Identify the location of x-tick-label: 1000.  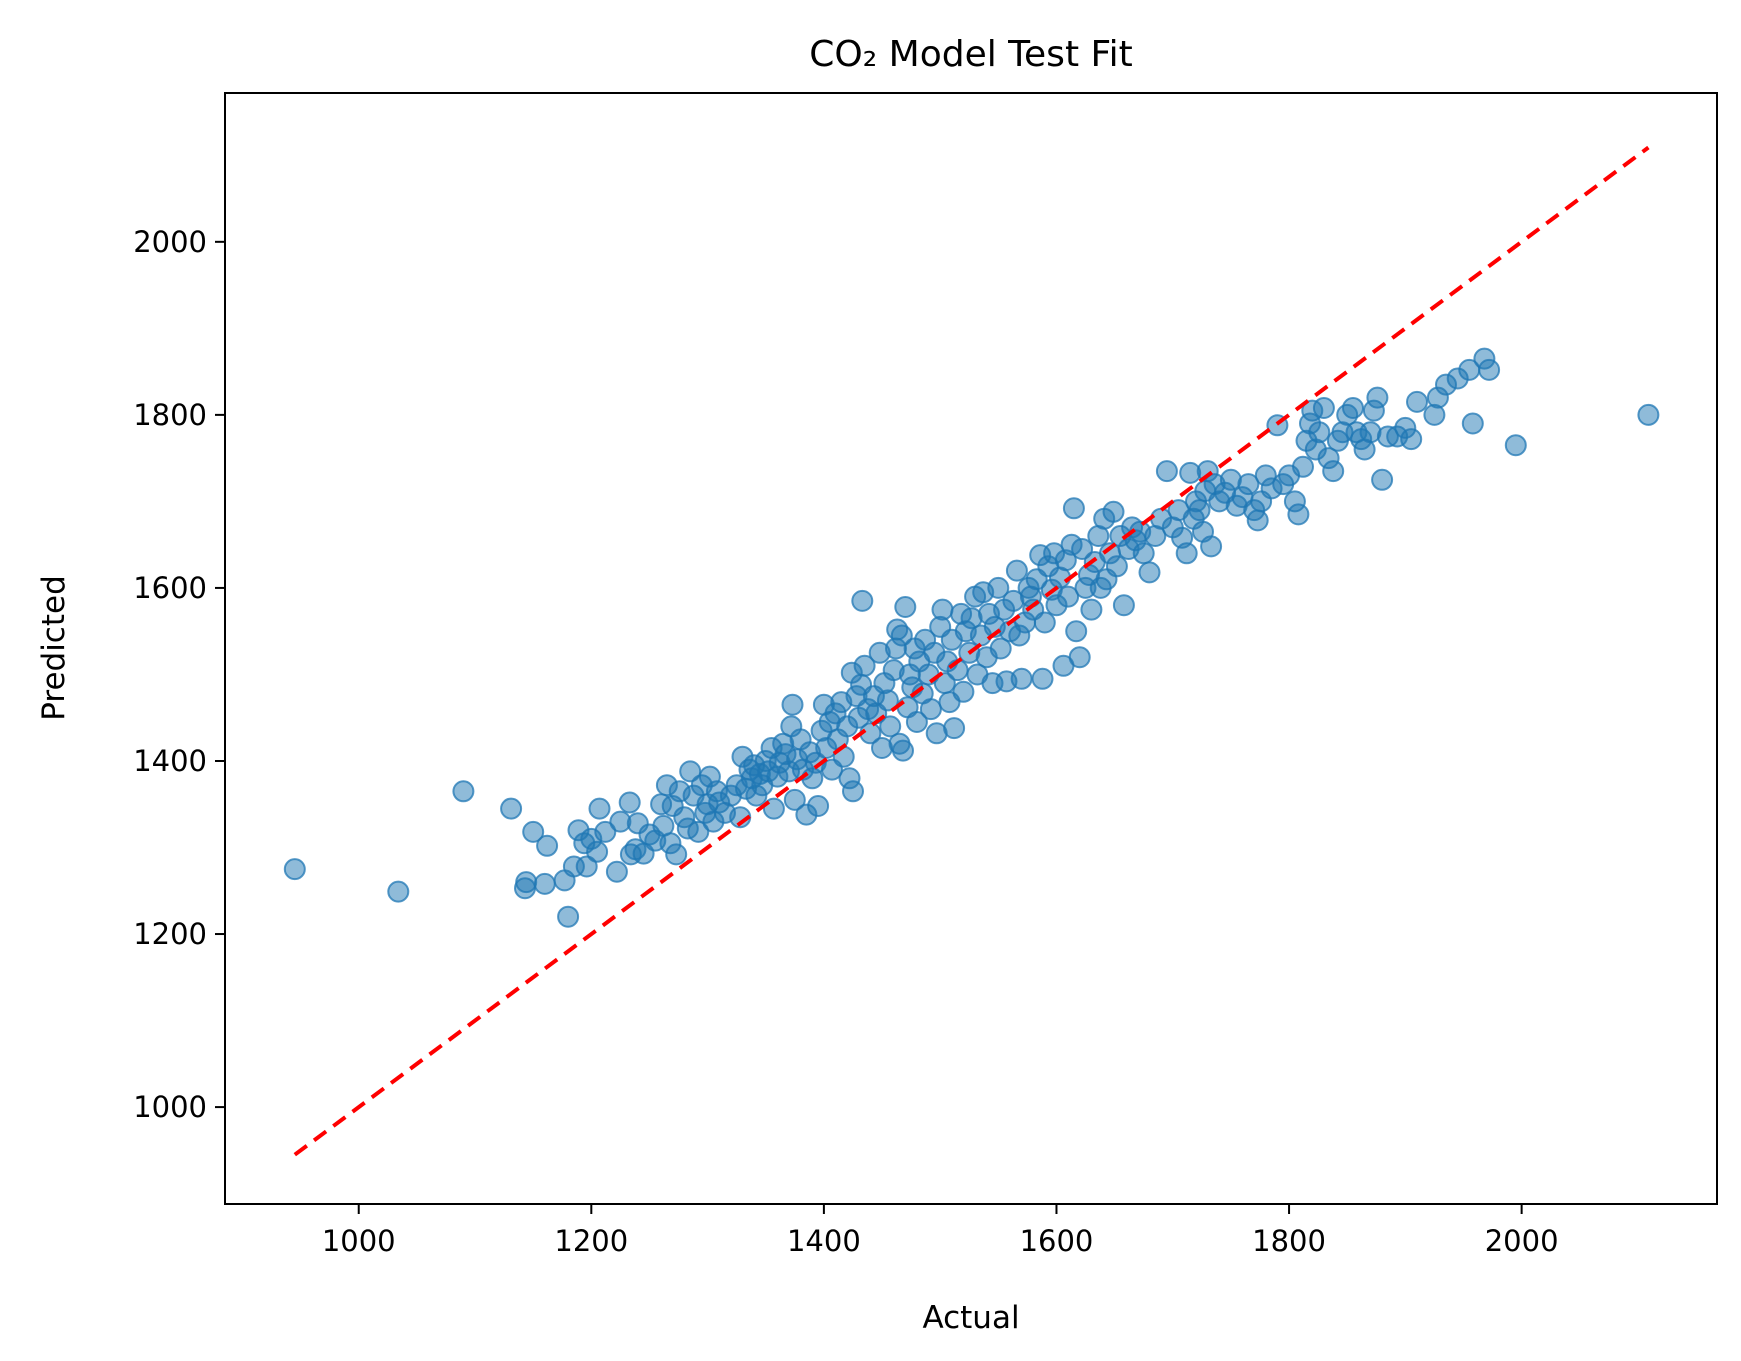
(359, 1241).